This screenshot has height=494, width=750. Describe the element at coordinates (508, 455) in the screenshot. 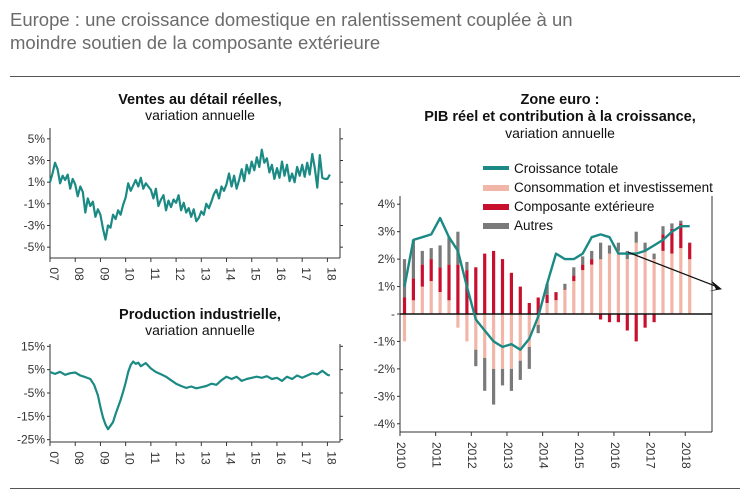

I see `x-tick-label: 2013` at that location.